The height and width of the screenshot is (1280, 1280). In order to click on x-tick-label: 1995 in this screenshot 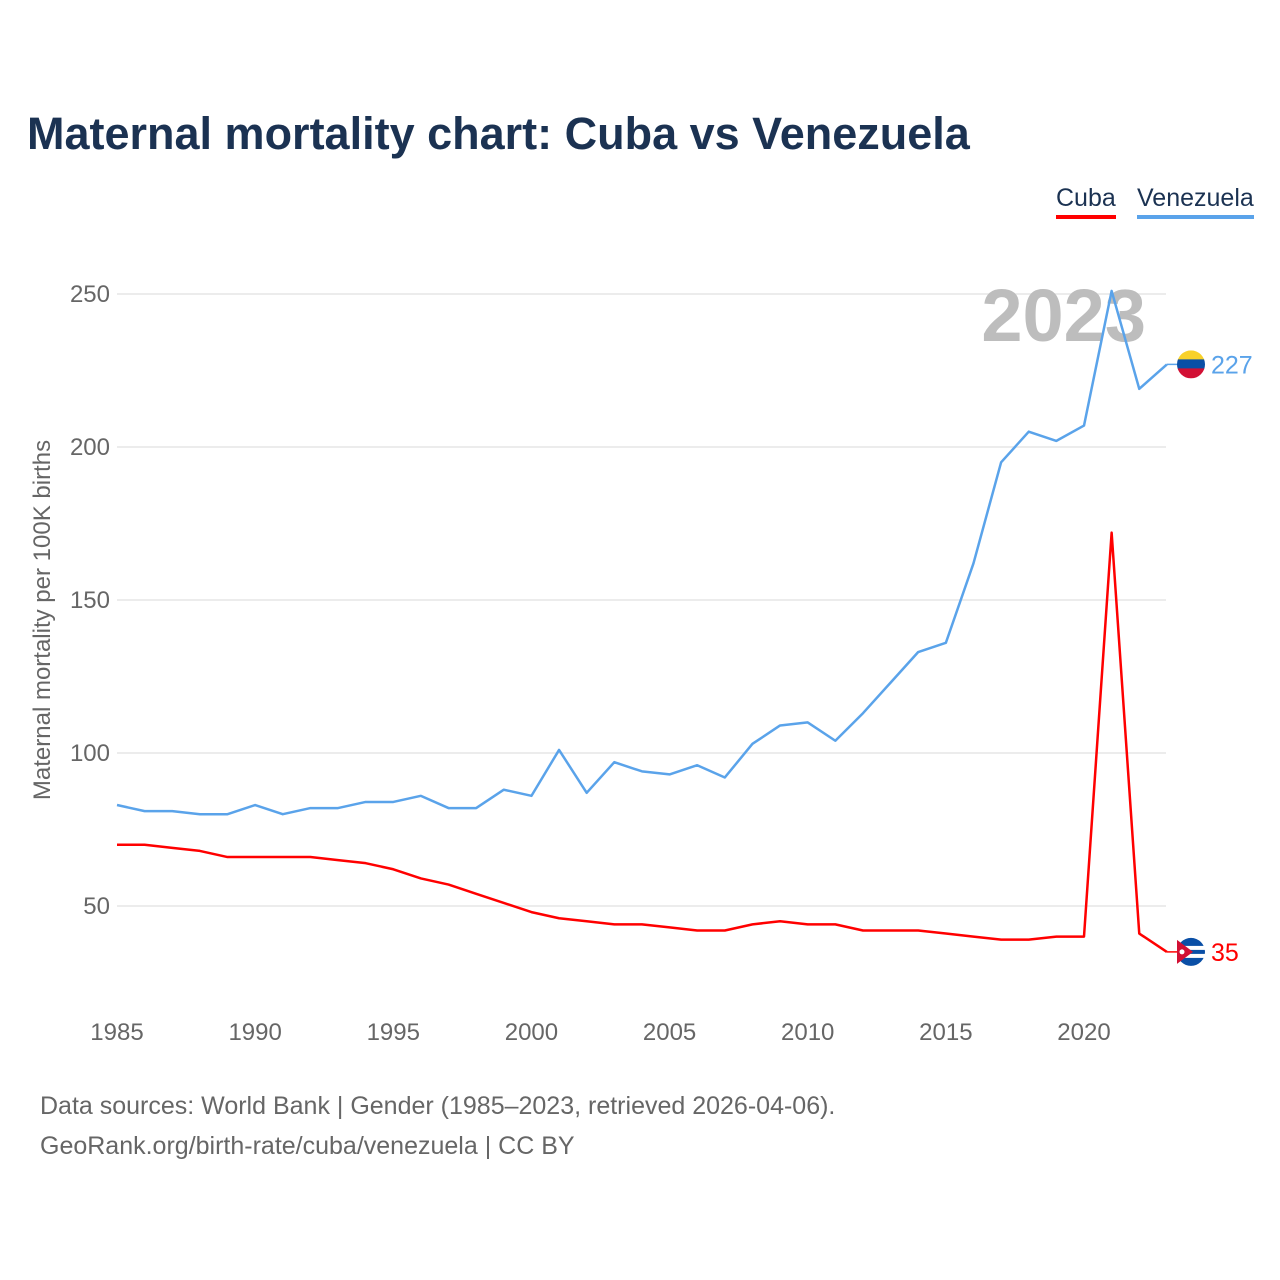, I will do `click(393, 1032)`.